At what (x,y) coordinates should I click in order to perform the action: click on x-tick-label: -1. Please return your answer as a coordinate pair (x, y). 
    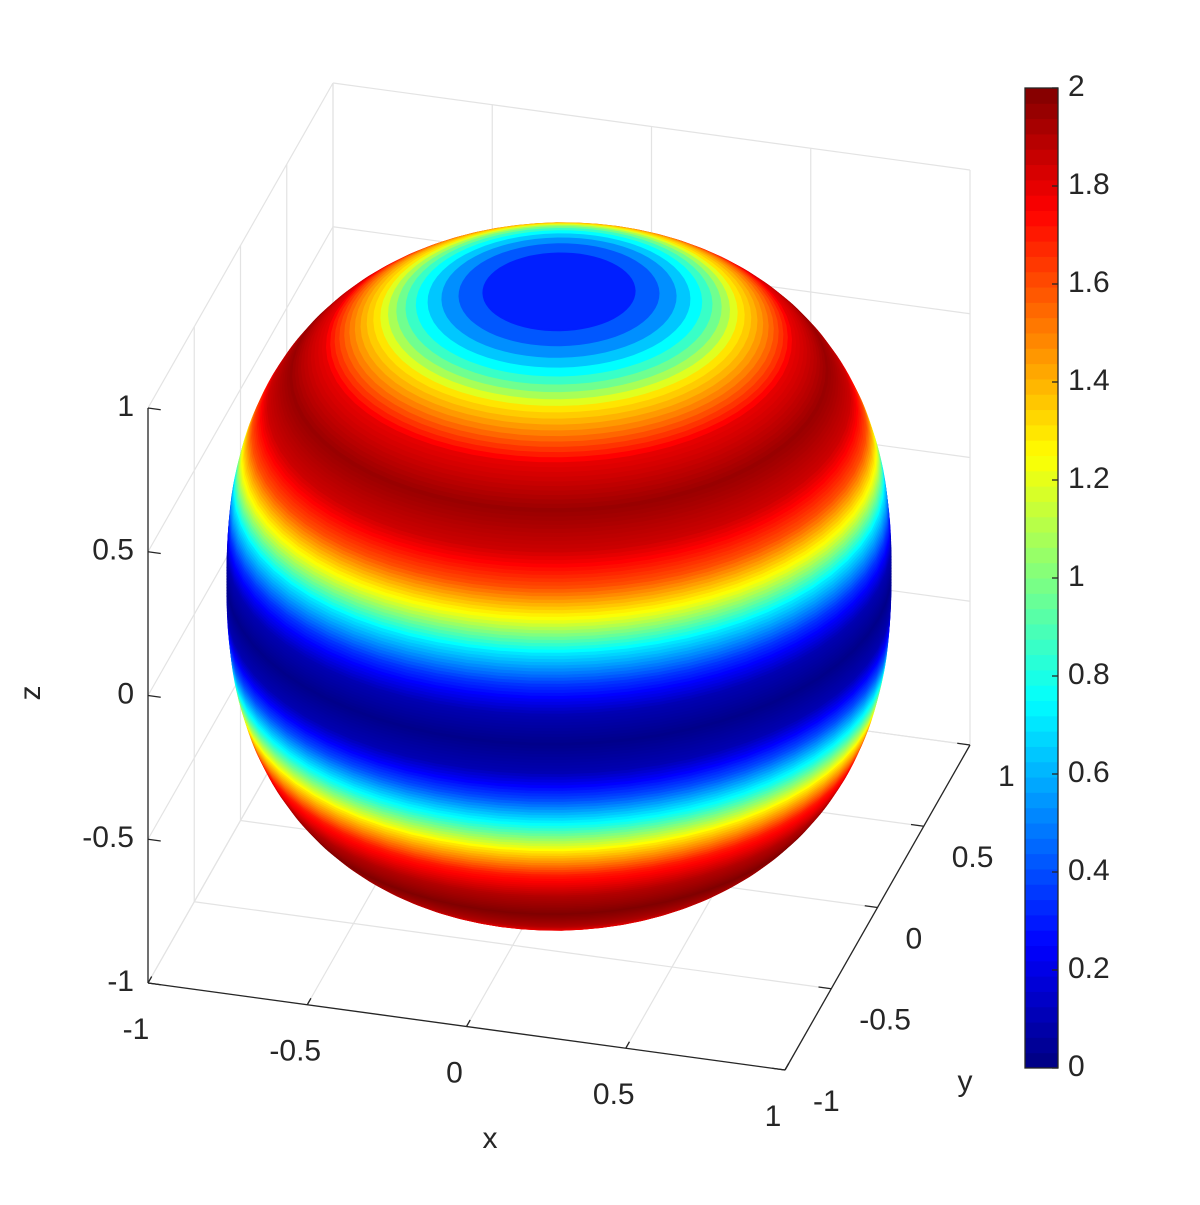
    Looking at the image, I should click on (136, 1029).